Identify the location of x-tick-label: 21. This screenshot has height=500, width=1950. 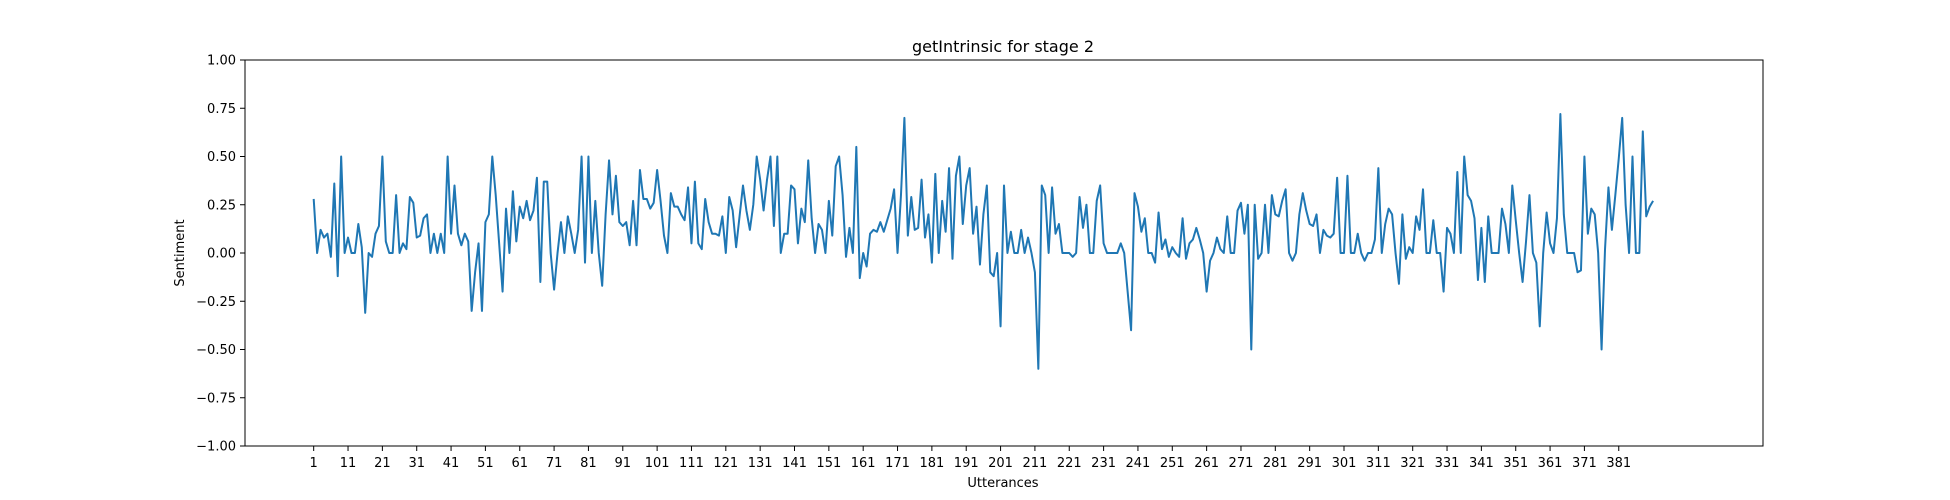
(382, 463).